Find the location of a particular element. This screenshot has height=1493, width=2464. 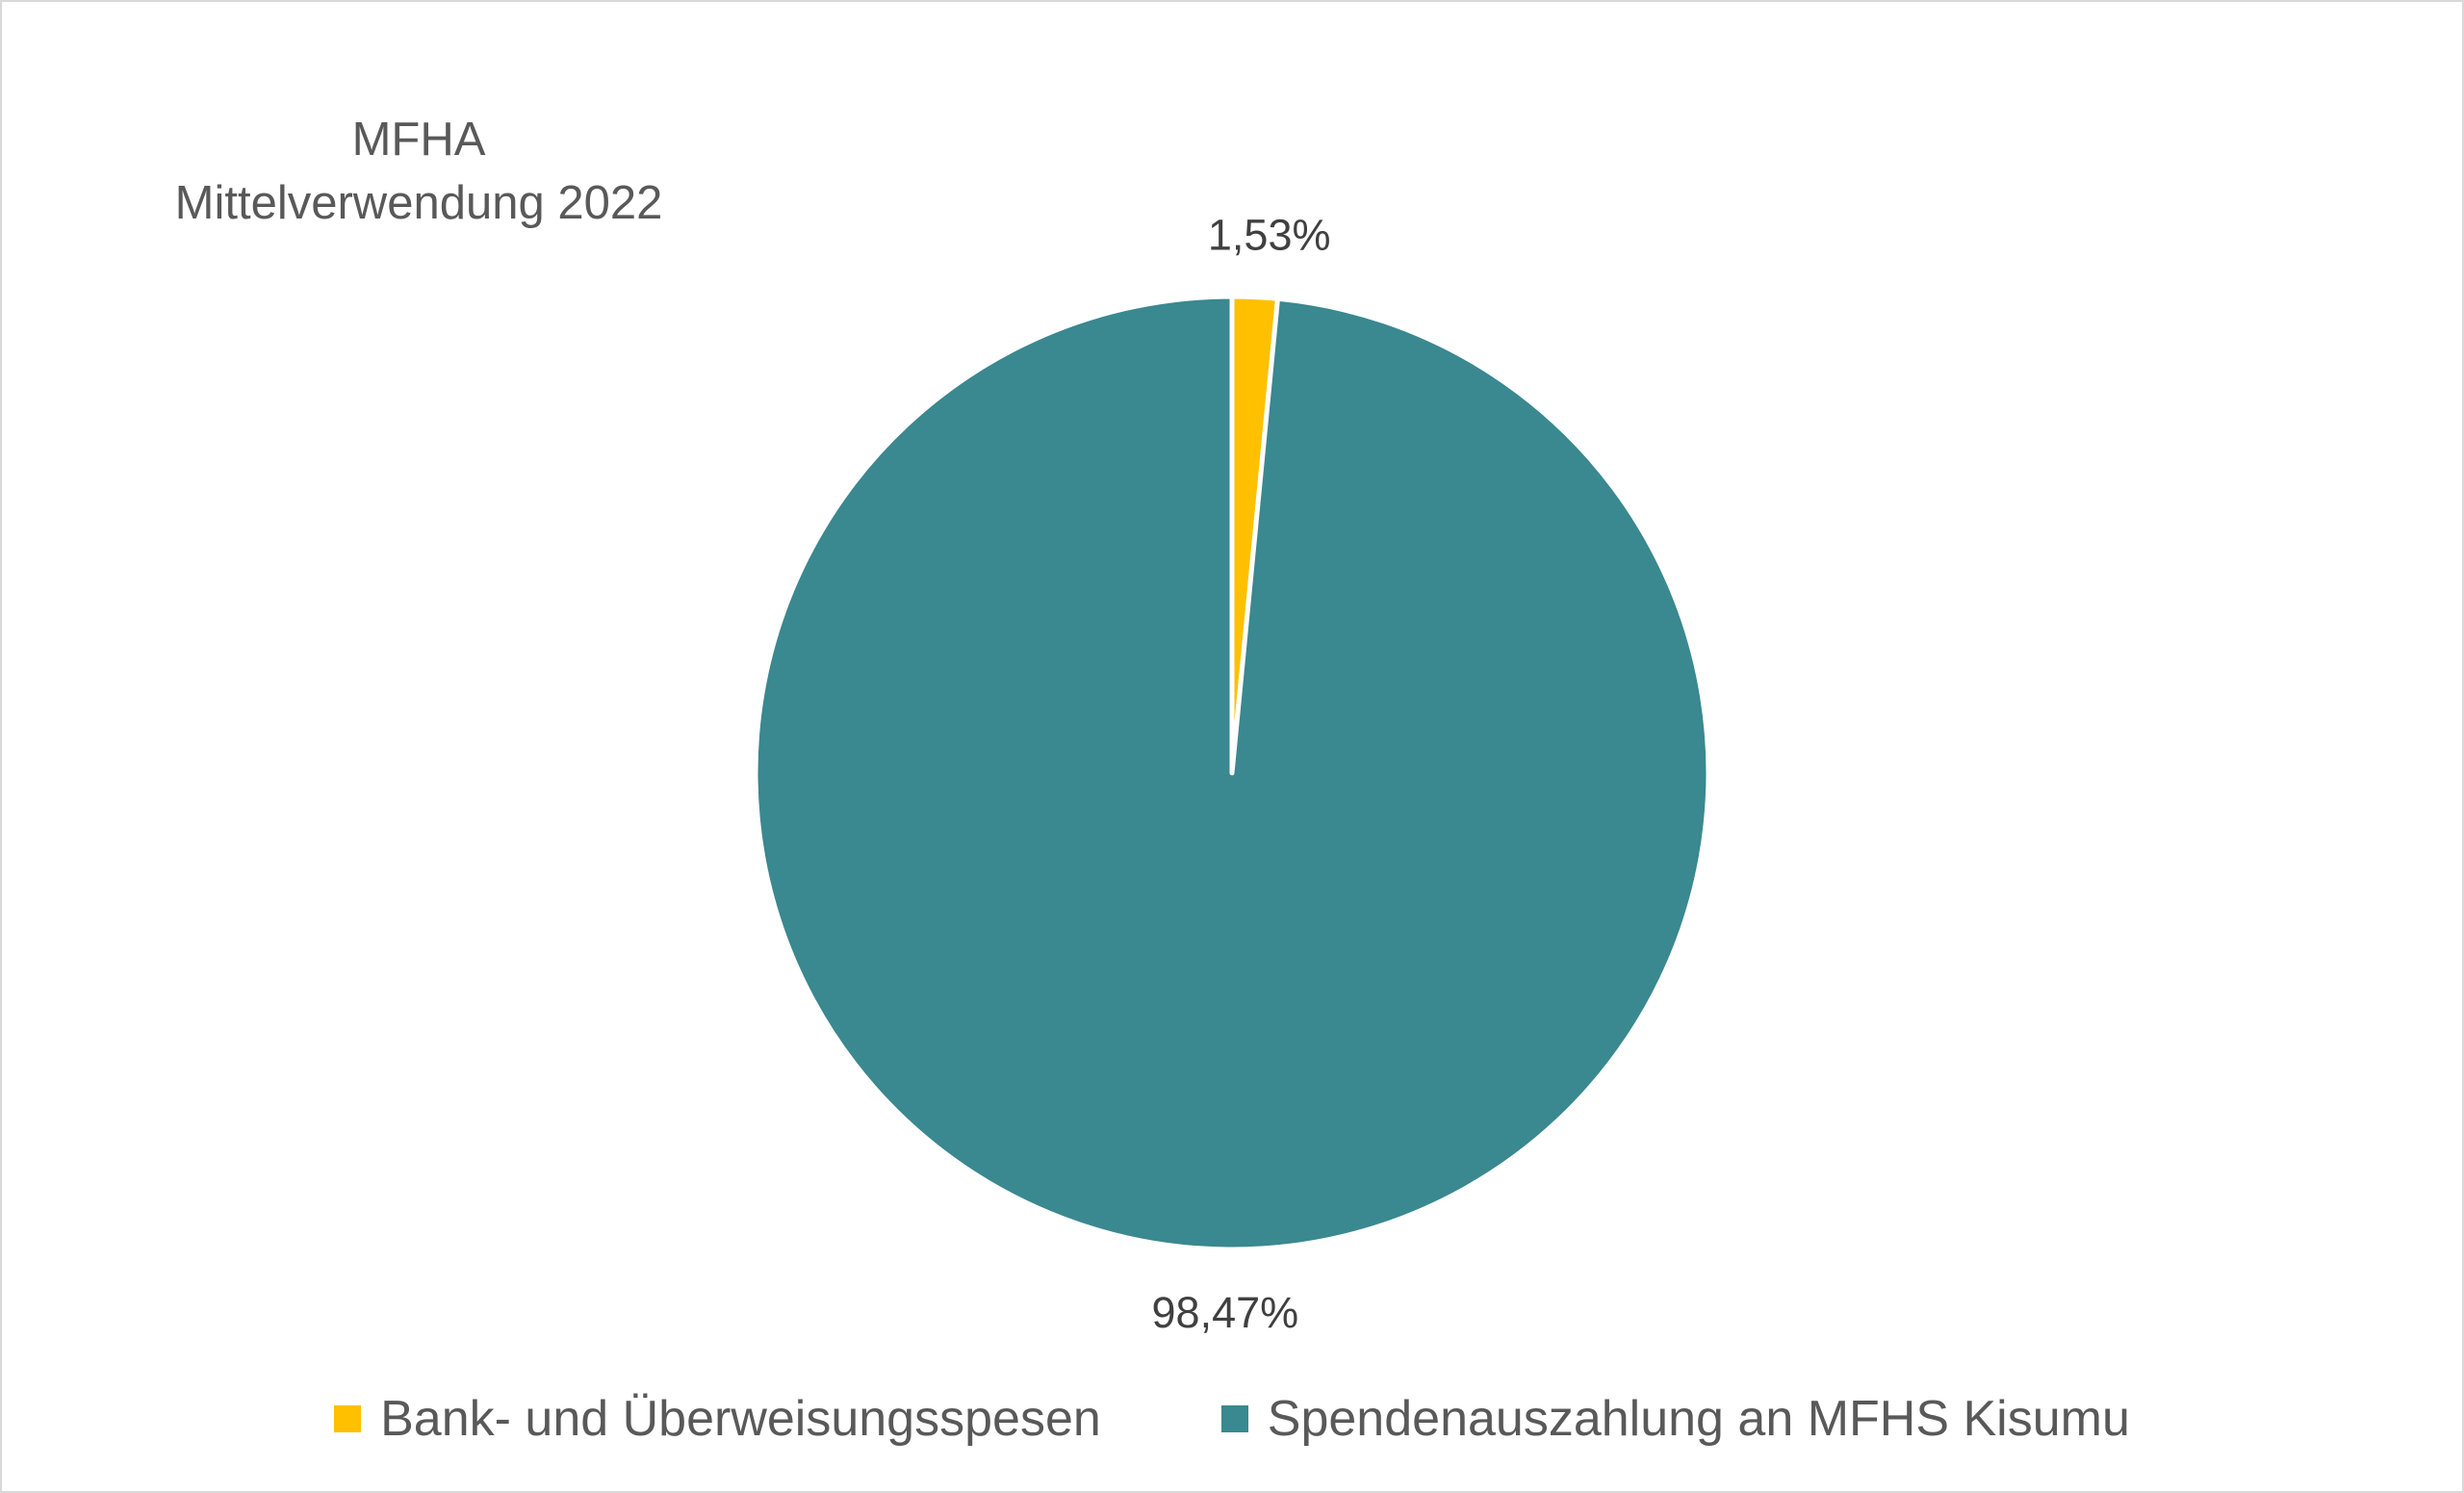

chart-title-line-2: Mittelverwendung 2022 is located at coordinates (418, 203).